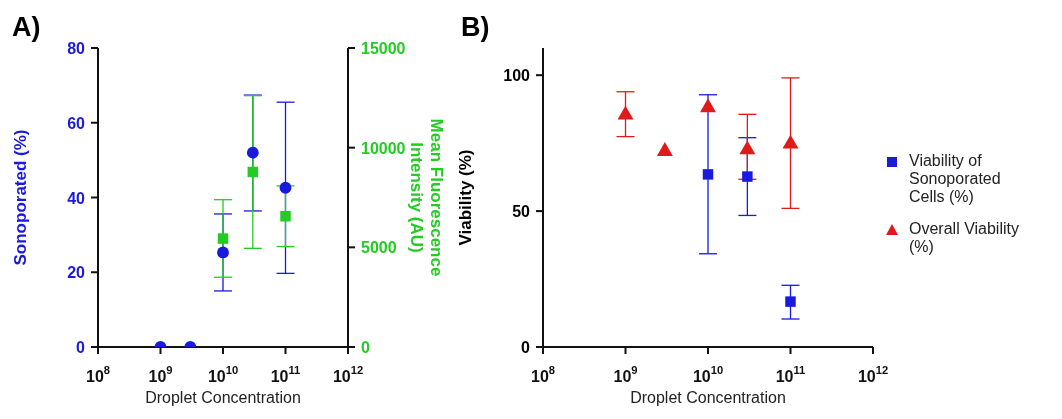  I want to click on y2-tick-label: 15000, so click(383, 48).